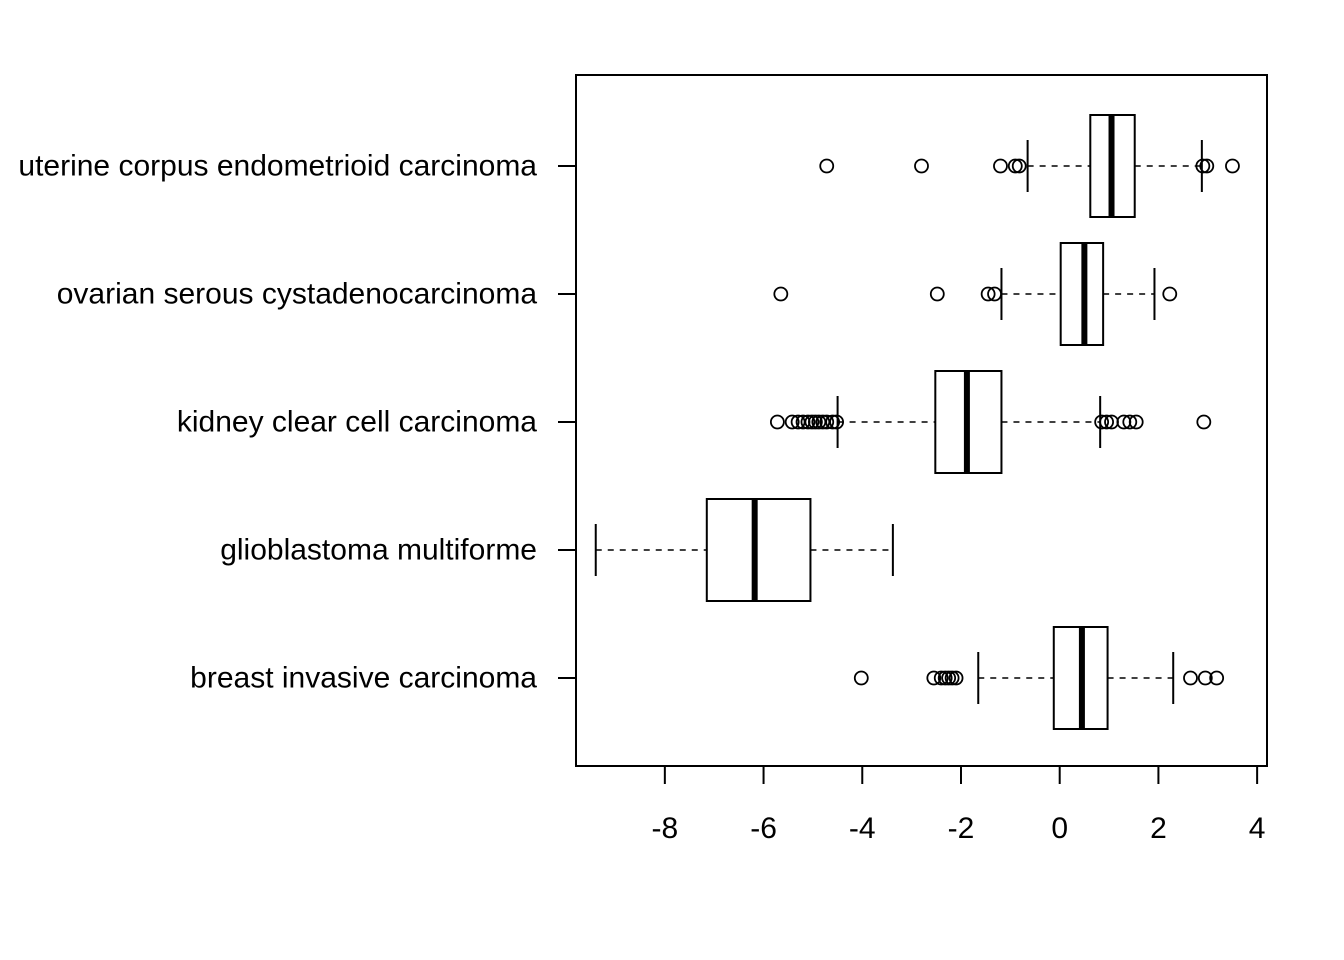 This screenshot has width=1344, height=960. What do you see at coordinates (958, 805) in the screenshot?
I see `x-axis: -8 -6 -4 -2 0 2 4` at bounding box center [958, 805].